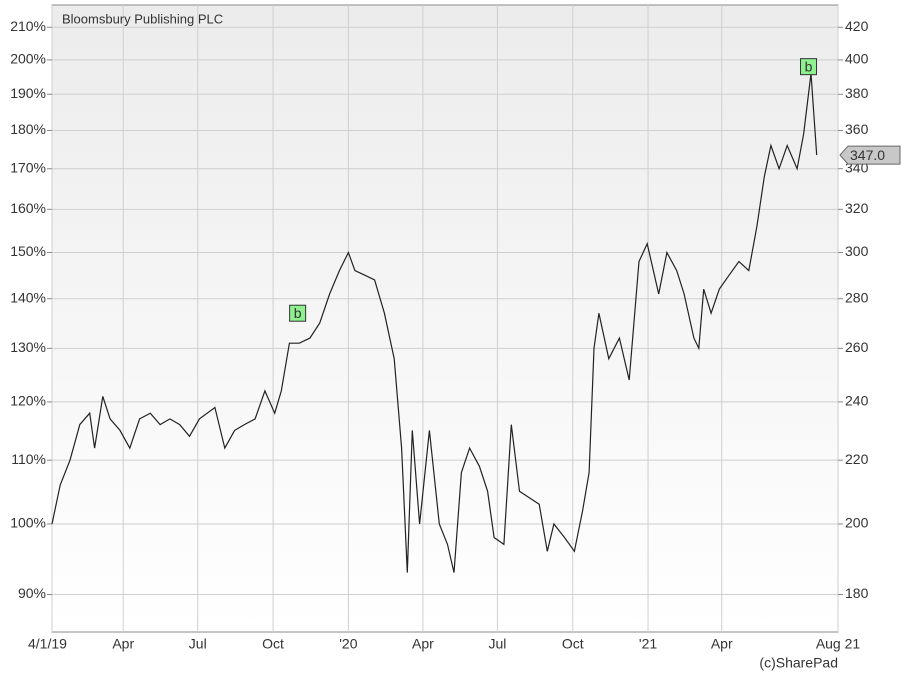  What do you see at coordinates (28, 208) in the screenshot?
I see `y-tick-label: 160%` at bounding box center [28, 208].